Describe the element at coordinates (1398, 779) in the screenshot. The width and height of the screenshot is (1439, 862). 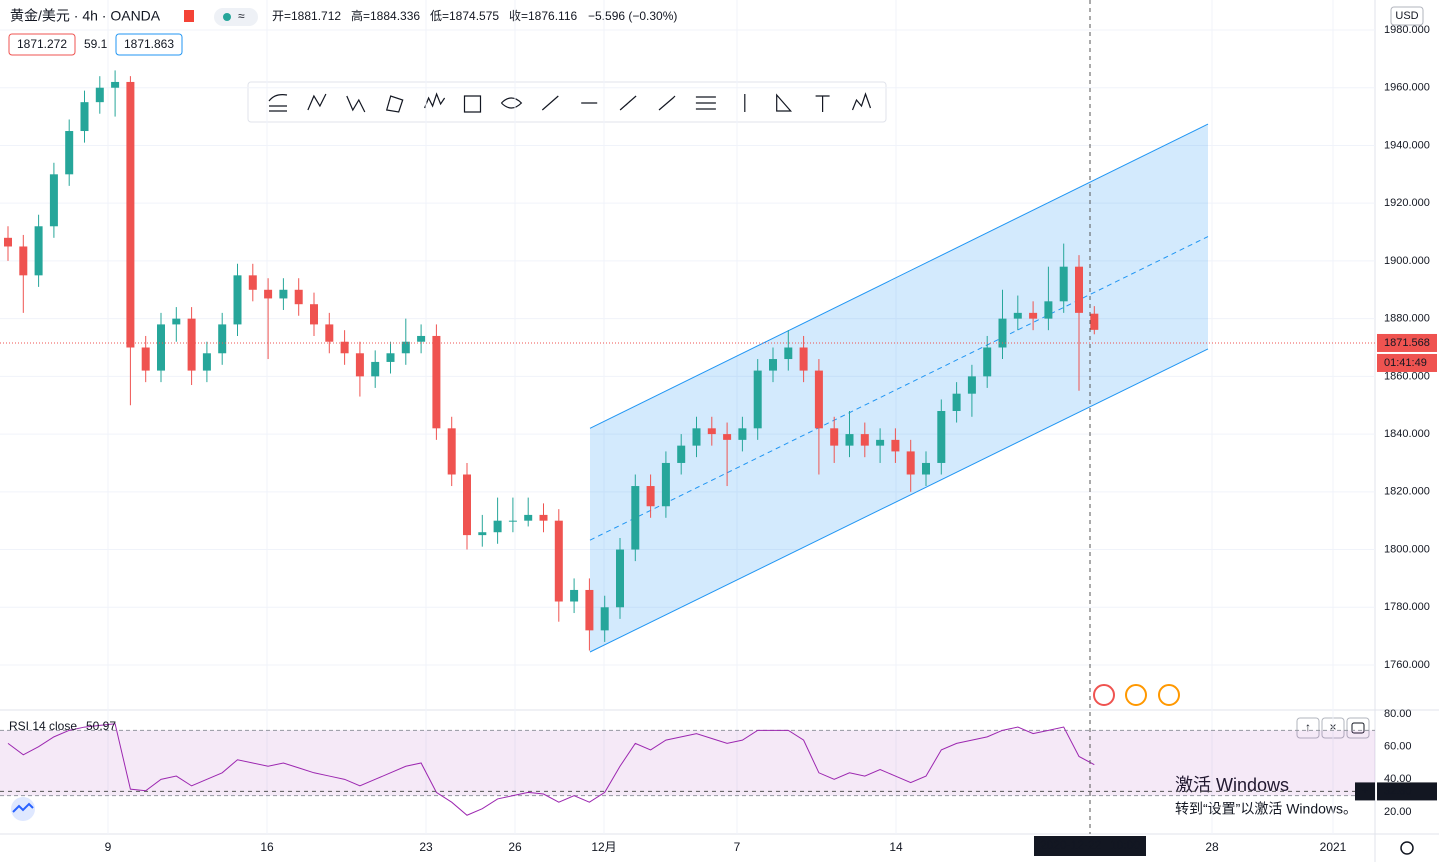
I see `rsi-tick-label: 40.00` at that location.